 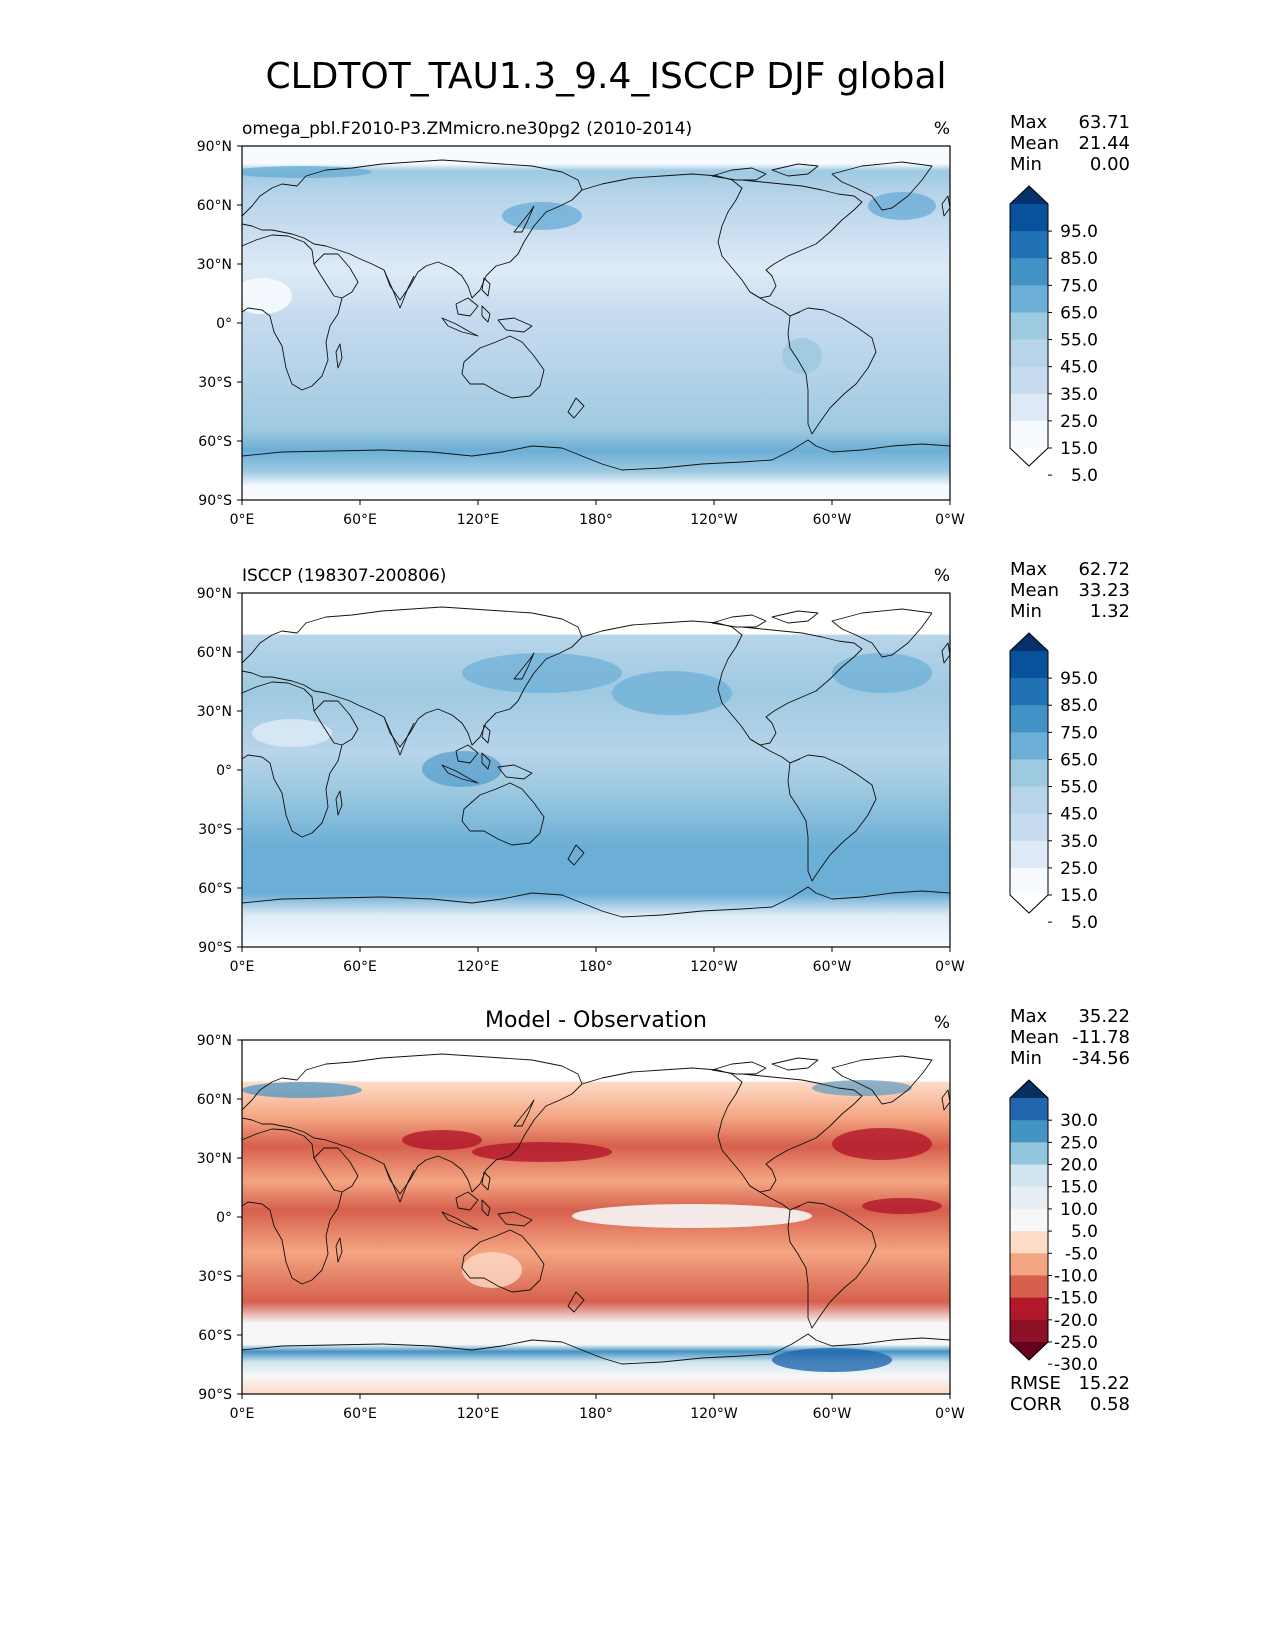 I want to click on stat-mean-value: 21.44, so click(x=1104, y=143).